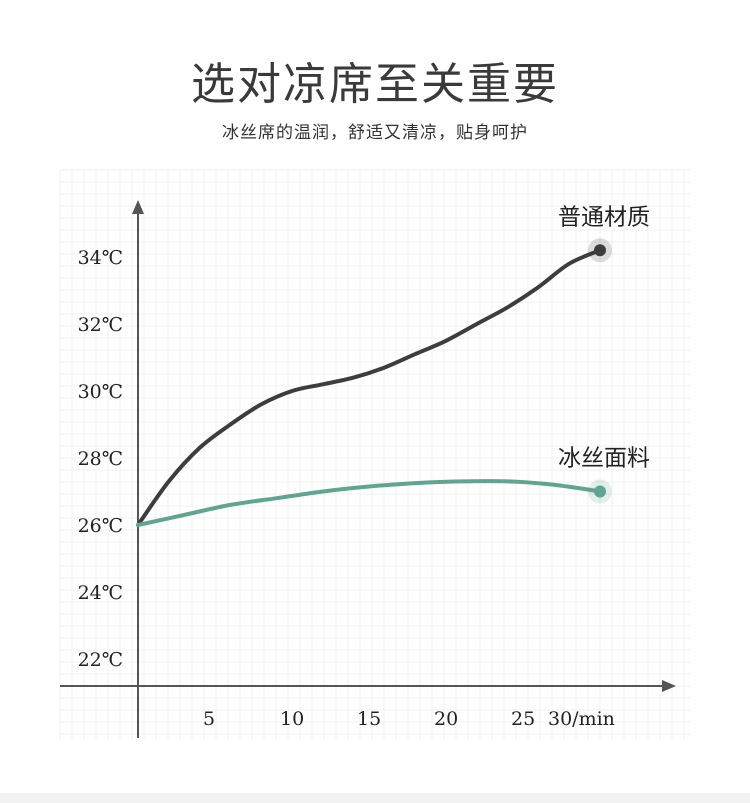  I want to click on y-axis-arrow, so click(138, 207).